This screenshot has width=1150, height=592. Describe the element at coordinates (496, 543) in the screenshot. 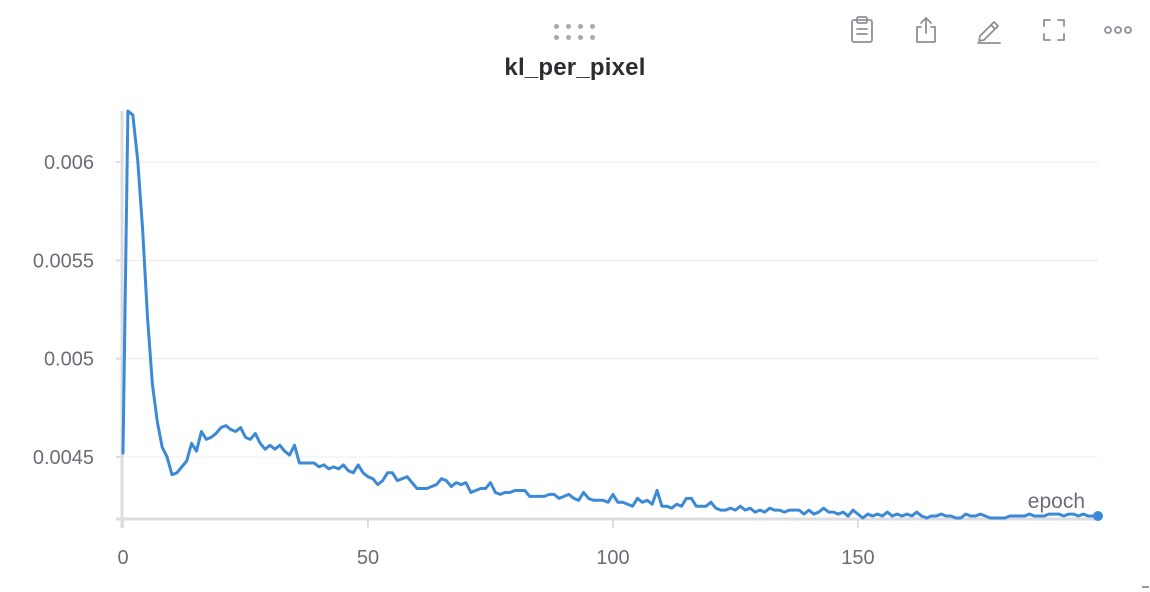

I see `x-axis-ticks: 0 50 100 150` at that location.